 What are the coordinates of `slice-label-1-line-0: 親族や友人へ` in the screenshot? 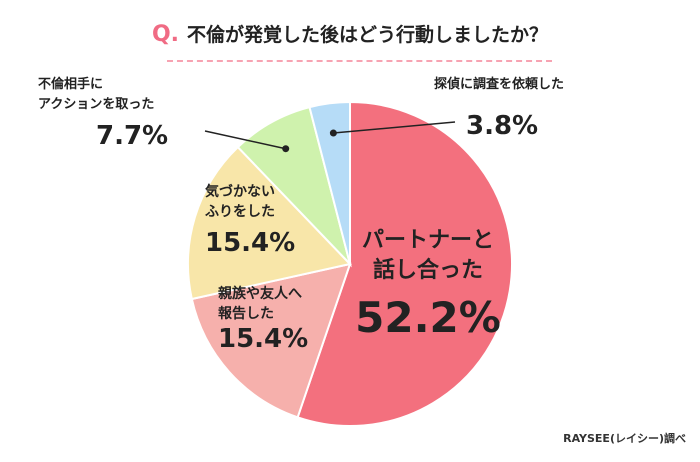 It's located at (260, 293).